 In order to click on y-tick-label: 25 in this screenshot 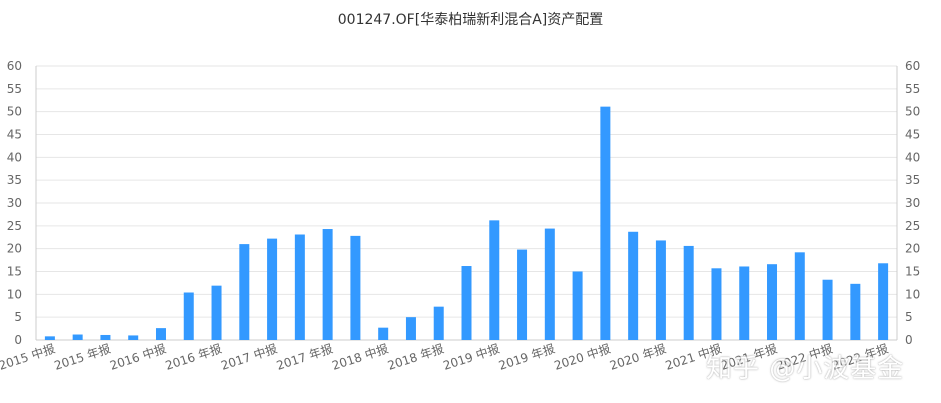, I will do `click(14, 226)`.